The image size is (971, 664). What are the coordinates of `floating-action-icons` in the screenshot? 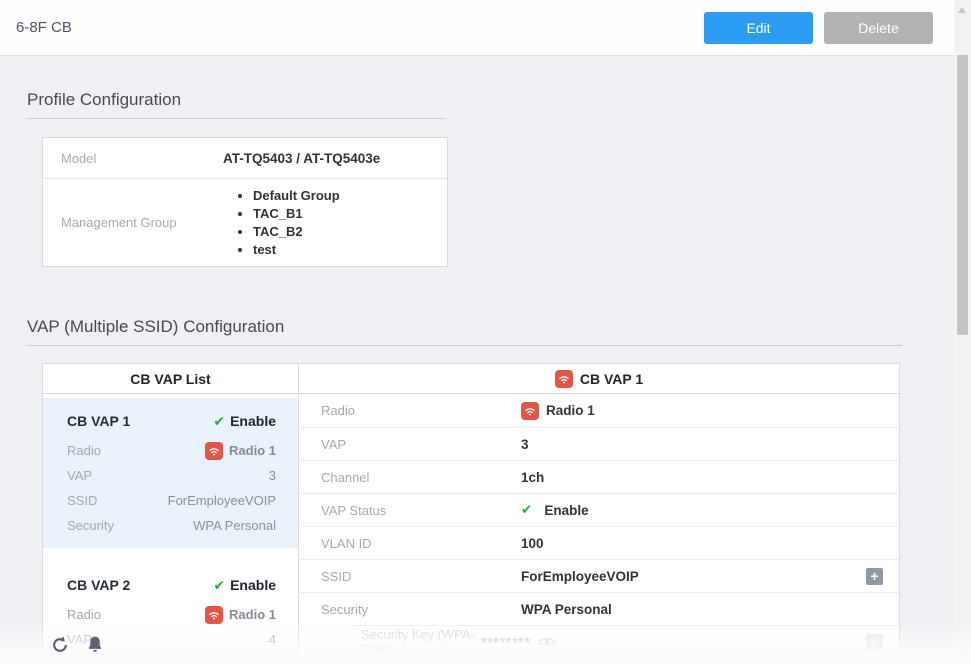 It's located at (77, 644).